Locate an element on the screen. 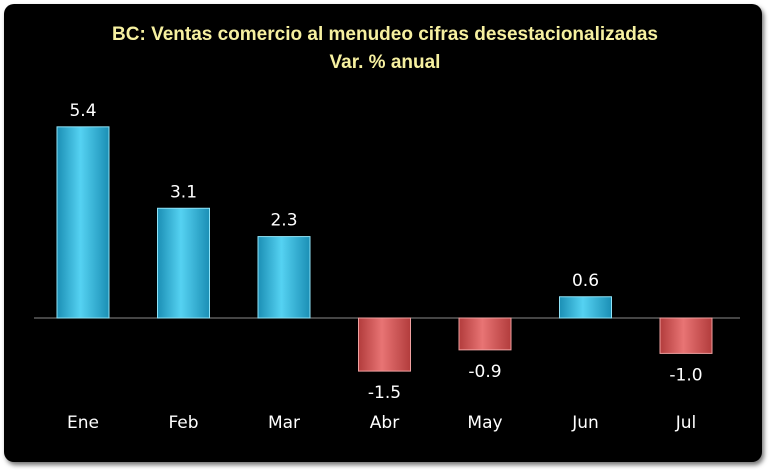 The height and width of the screenshot is (470, 770). bar-jul is located at coordinates (686, 335).